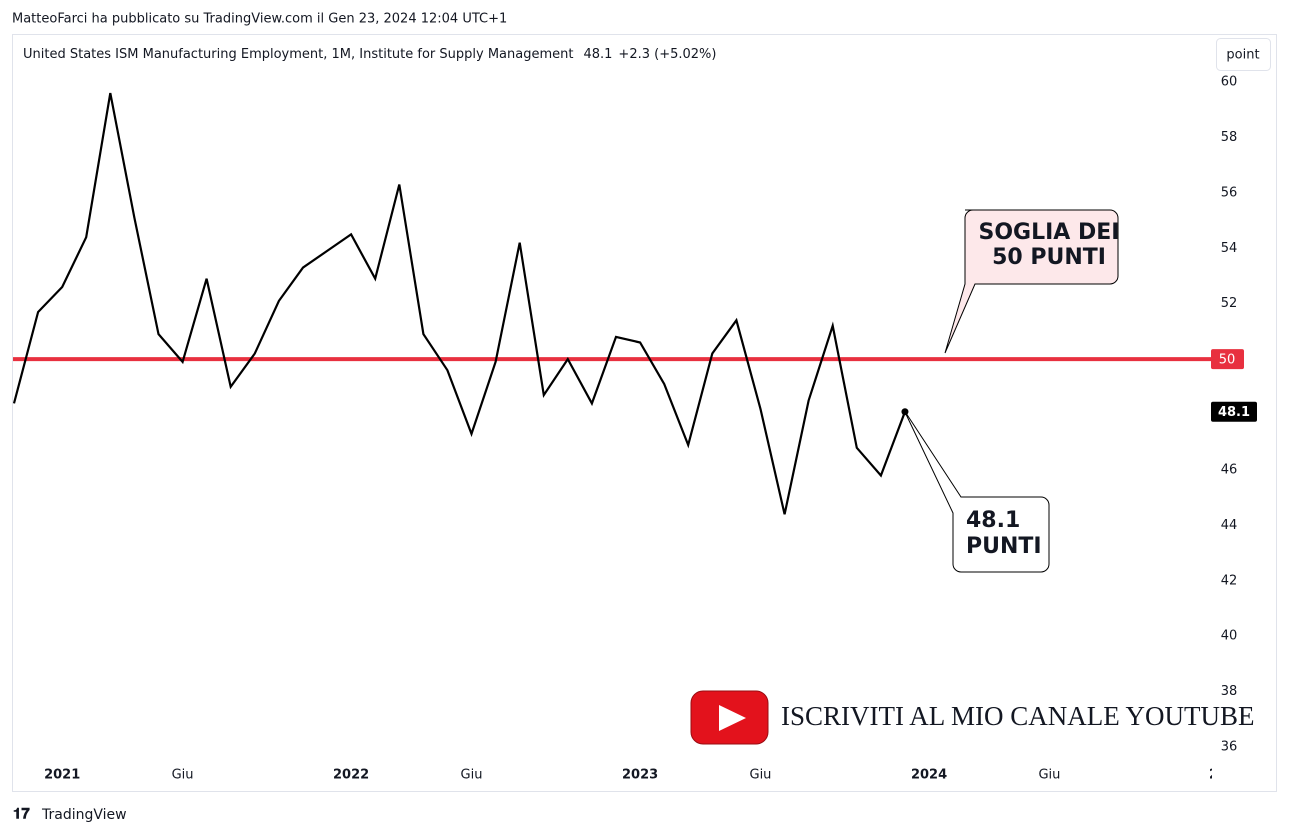 The image size is (1289, 836). Describe the element at coordinates (1229, 636) in the screenshot. I see `y-tick-label: 40` at that location.